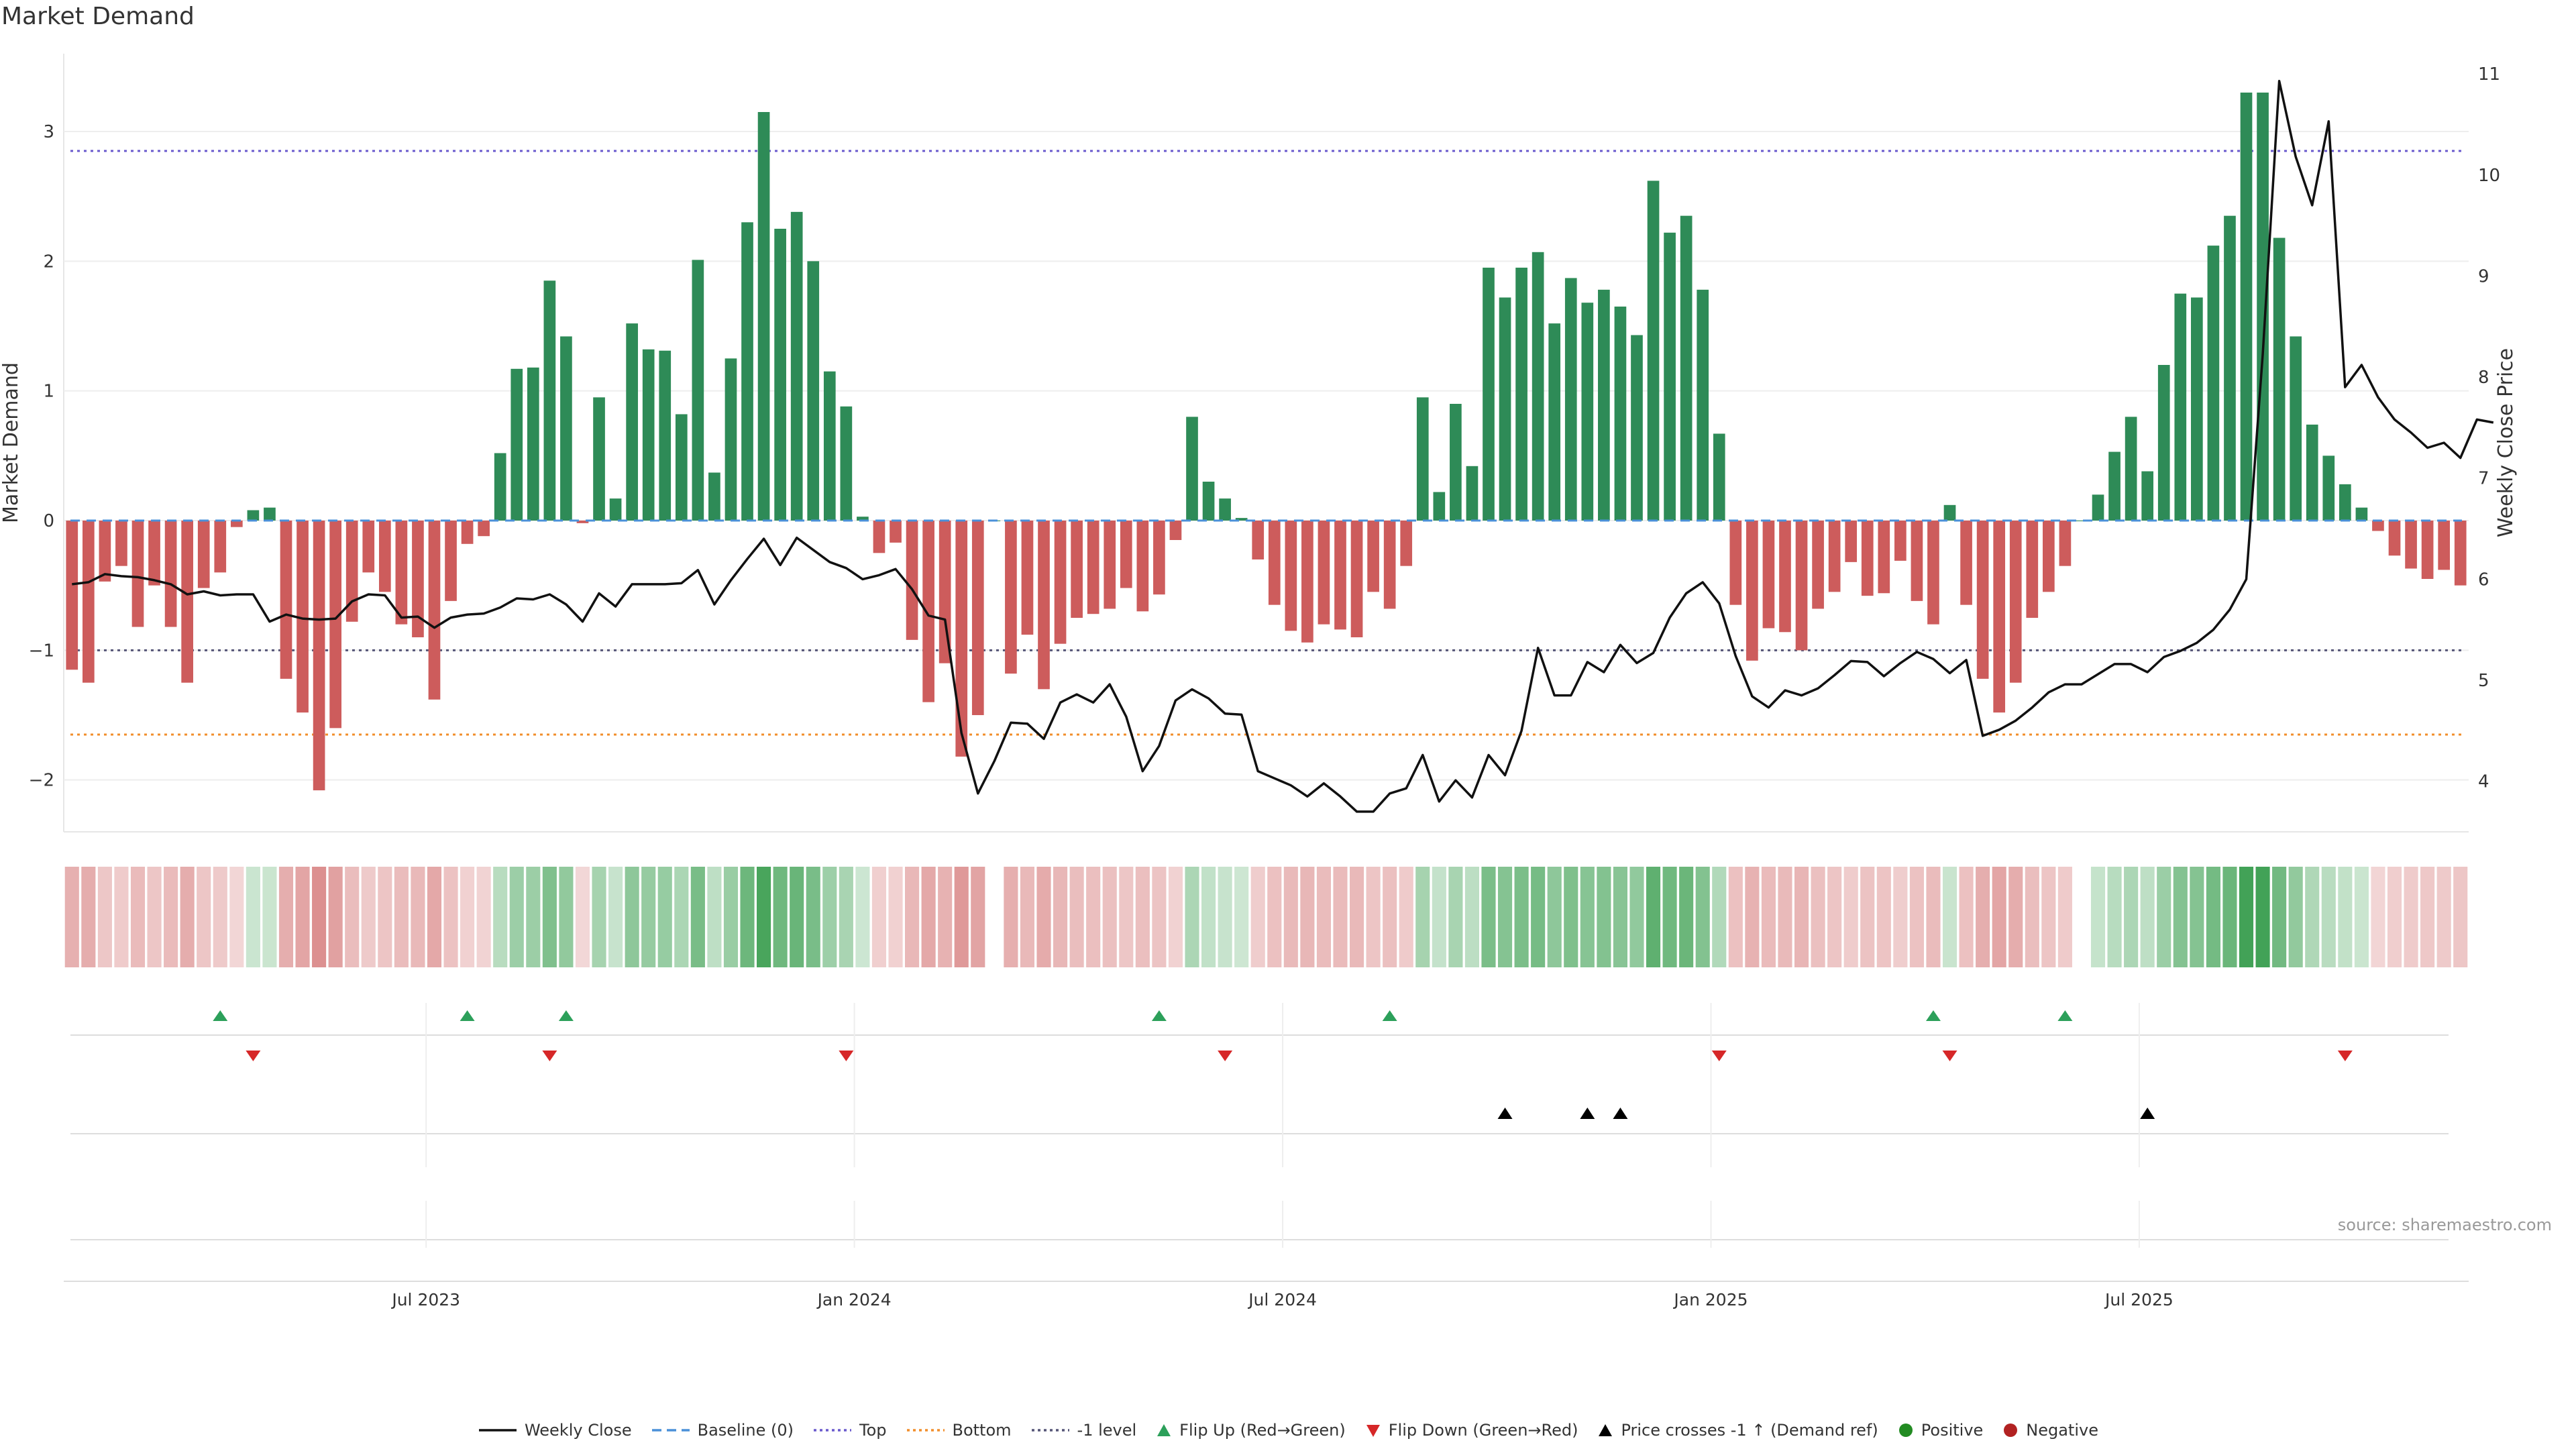 Image resolution: width=2576 pixels, height=1449 pixels. I want to click on legend-item: Bottom, so click(959, 1430).